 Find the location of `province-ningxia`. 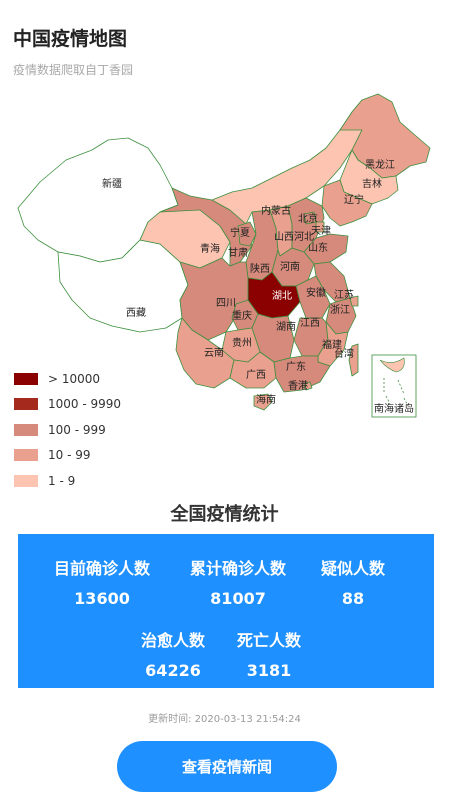

province-ningxia is located at coordinates (247, 234).